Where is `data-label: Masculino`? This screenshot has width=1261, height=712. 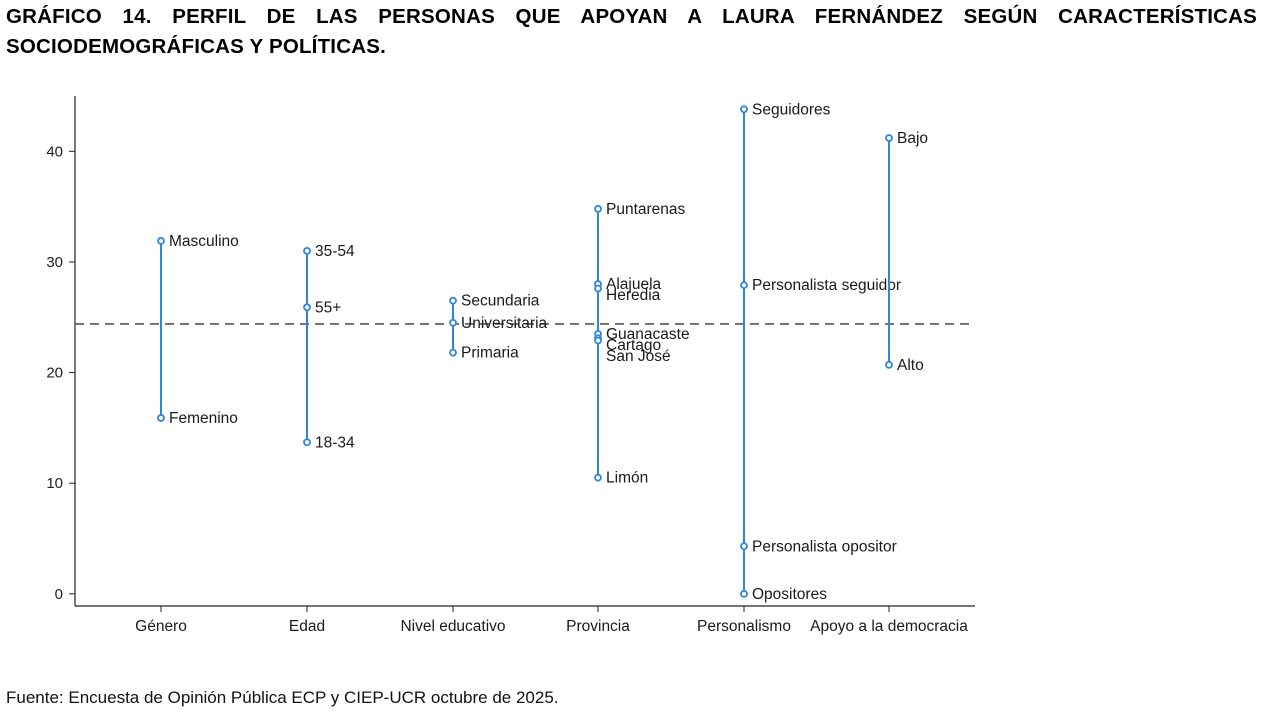 data-label: Masculino is located at coordinates (204, 241).